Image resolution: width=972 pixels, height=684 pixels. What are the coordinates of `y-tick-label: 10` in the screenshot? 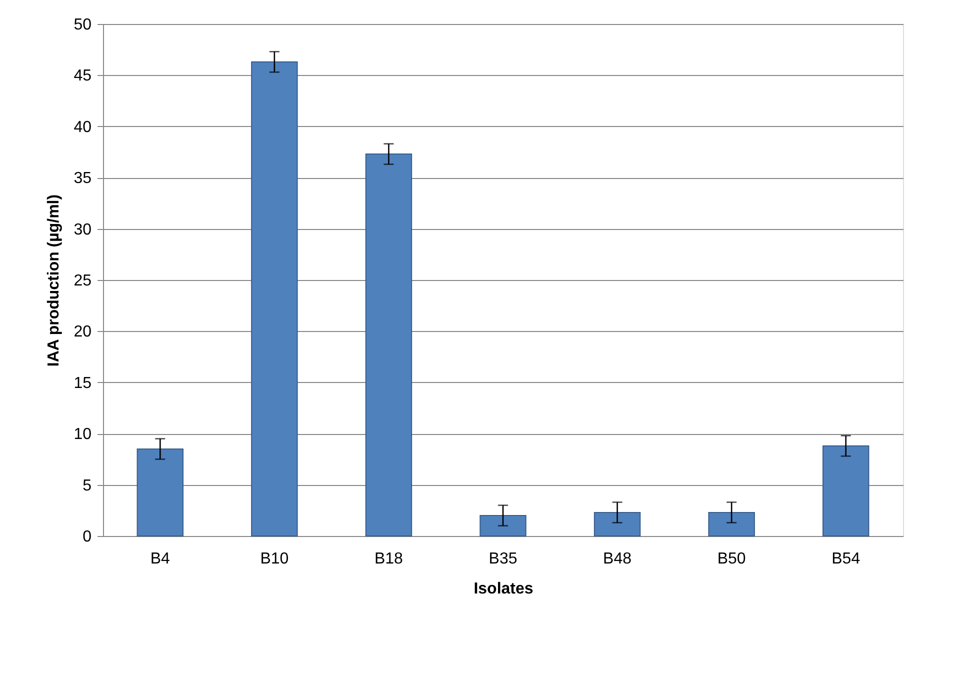 It's located at (83, 435).